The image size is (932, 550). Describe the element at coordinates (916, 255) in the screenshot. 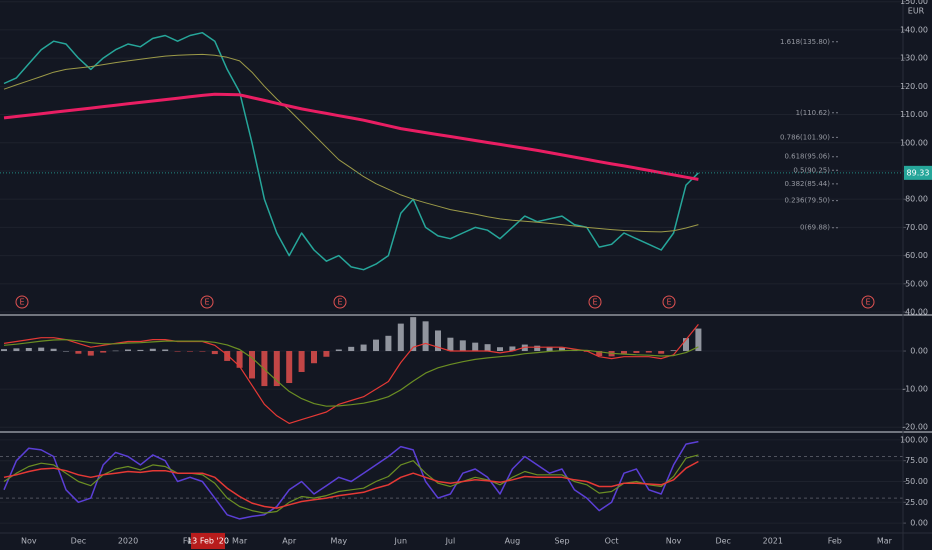

I see `y-tick-label: 60.00` at that location.